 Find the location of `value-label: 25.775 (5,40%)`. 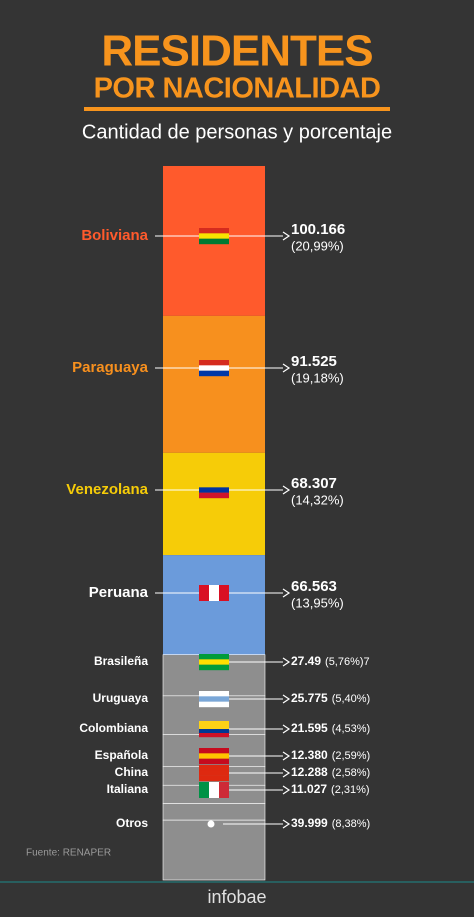

value-label: 25.775 (5,40%) is located at coordinates (330, 698).